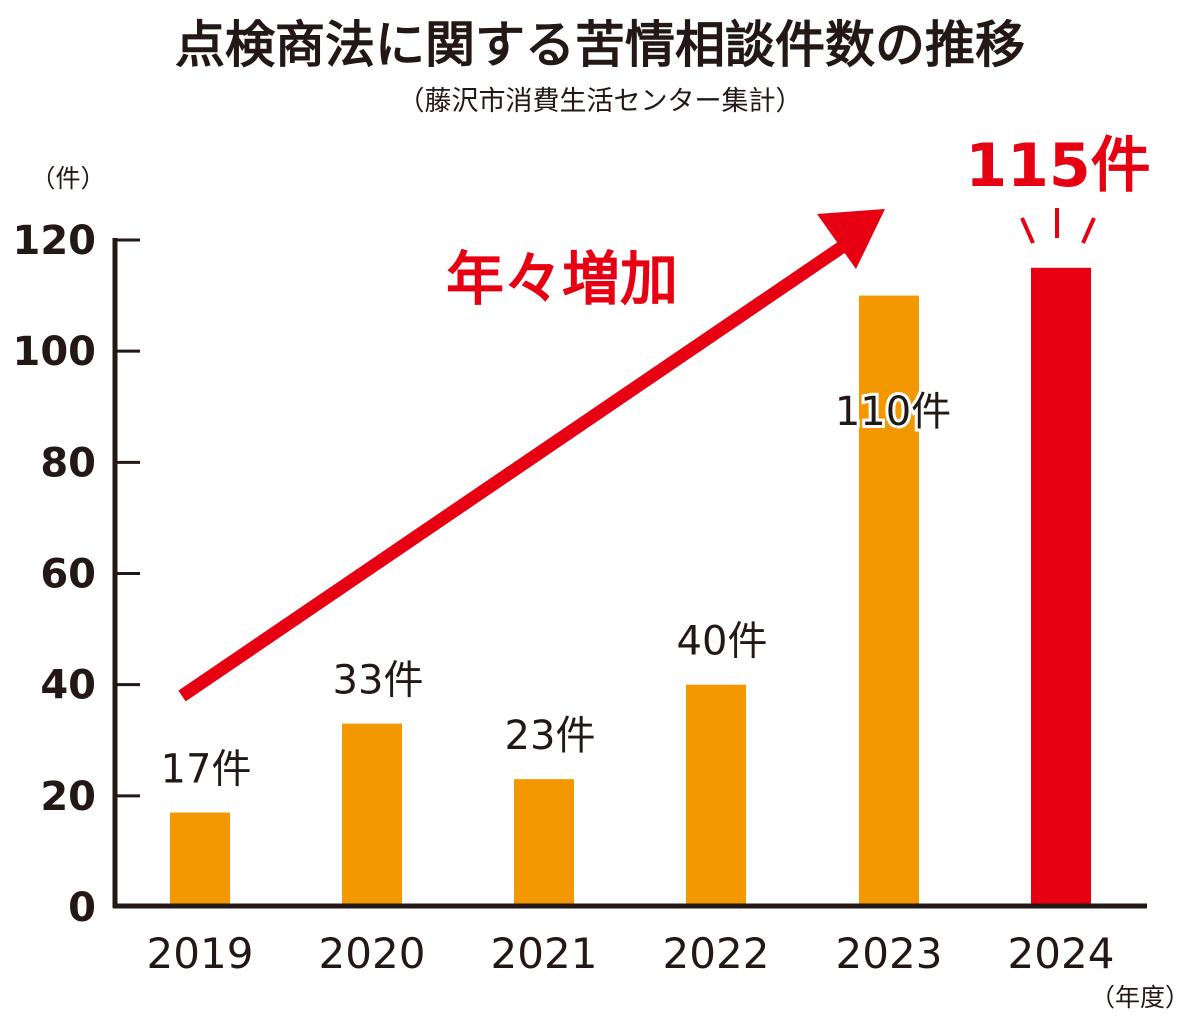  I want to click on chart-subtitle: （藤沢市消費生活センター集計）, so click(600, 101).